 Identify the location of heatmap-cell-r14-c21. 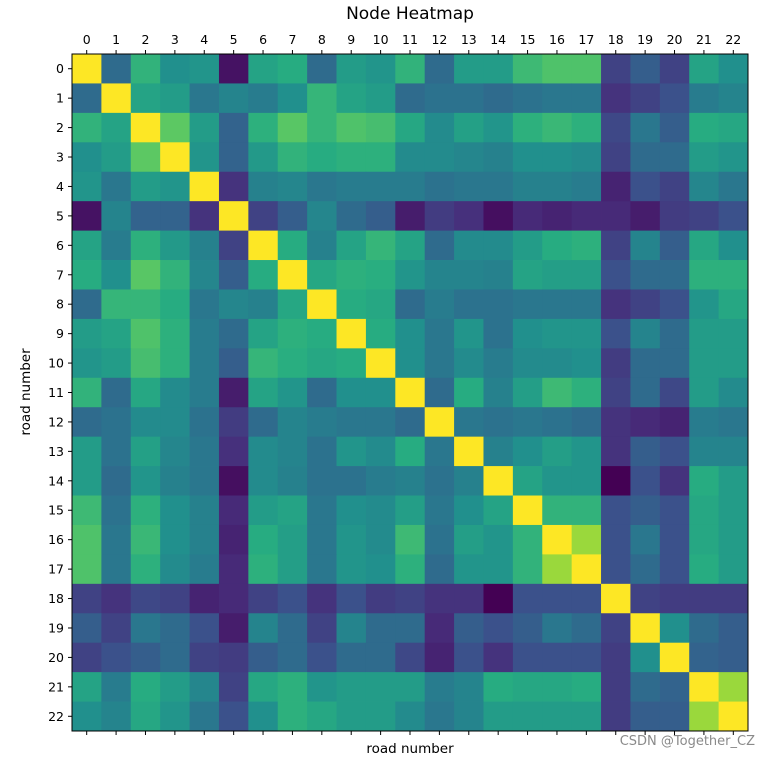
(704, 481).